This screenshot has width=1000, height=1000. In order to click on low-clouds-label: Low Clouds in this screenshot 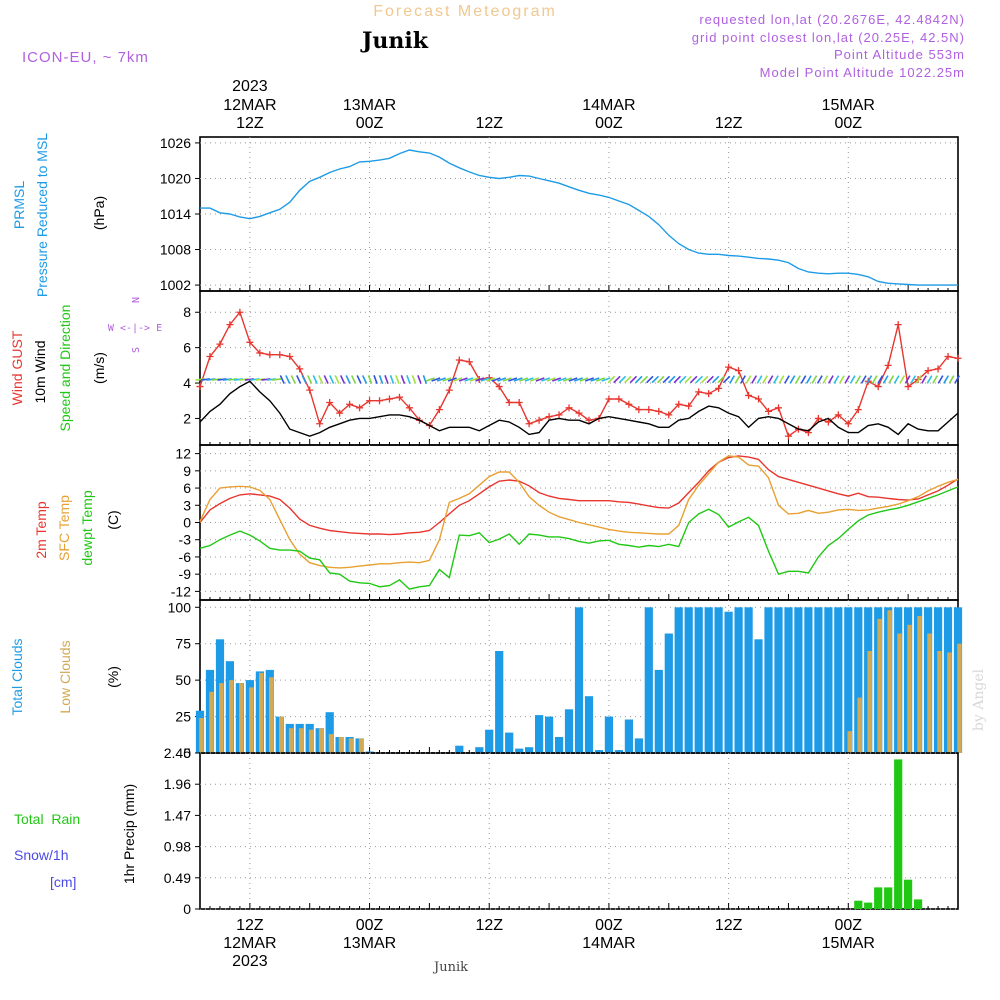, I will do `click(65, 676)`.